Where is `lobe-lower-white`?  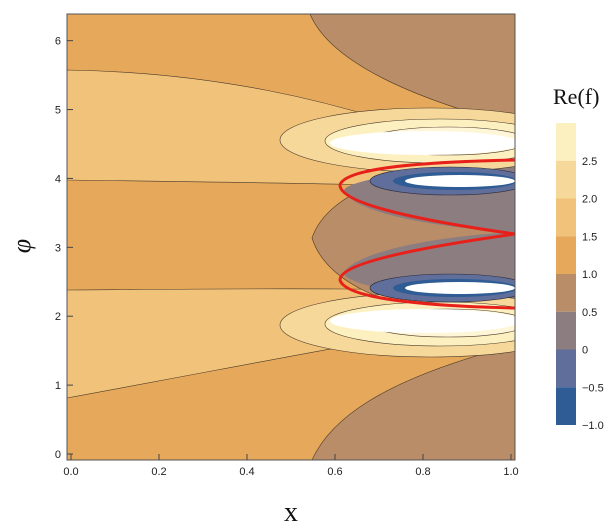
lobe-lower-white is located at coordinates (422, 321).